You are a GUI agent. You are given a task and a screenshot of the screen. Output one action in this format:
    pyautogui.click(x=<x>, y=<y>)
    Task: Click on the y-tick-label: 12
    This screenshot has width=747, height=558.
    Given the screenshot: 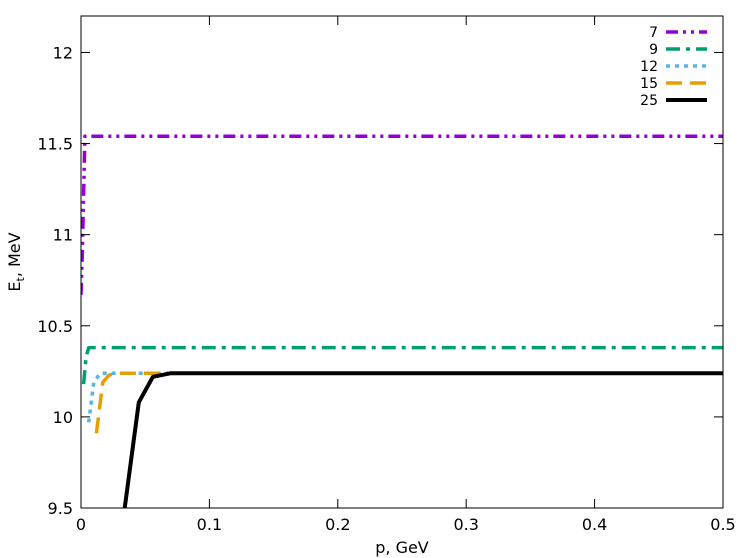 What is the action you would take?
    pyautogui.click(x=63, y=52)
    